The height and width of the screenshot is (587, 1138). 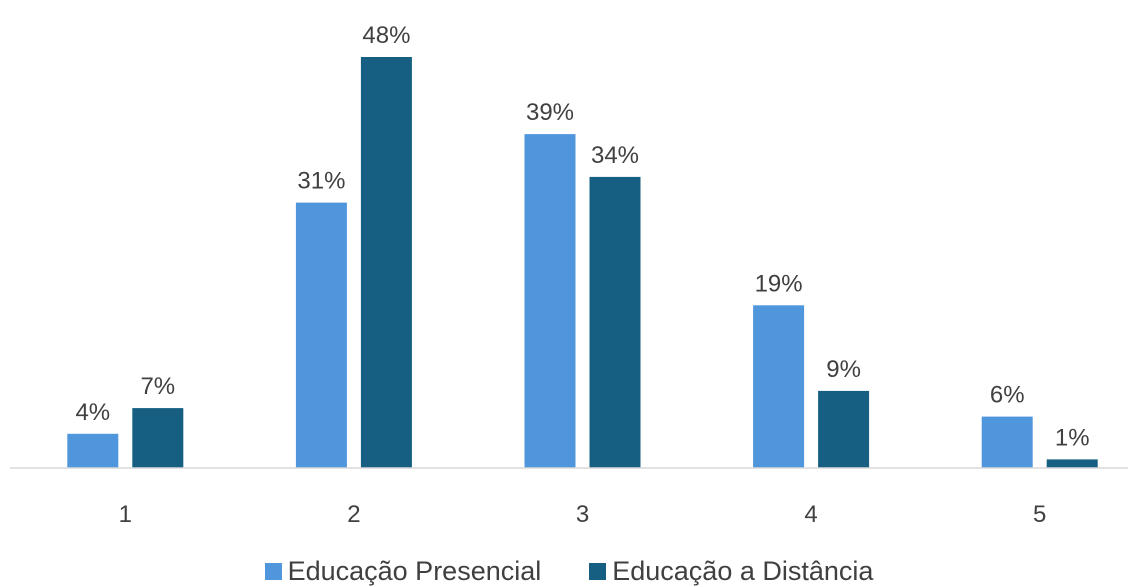 I want to click on legend-swatch-distancia, so click(x=598, y=571).